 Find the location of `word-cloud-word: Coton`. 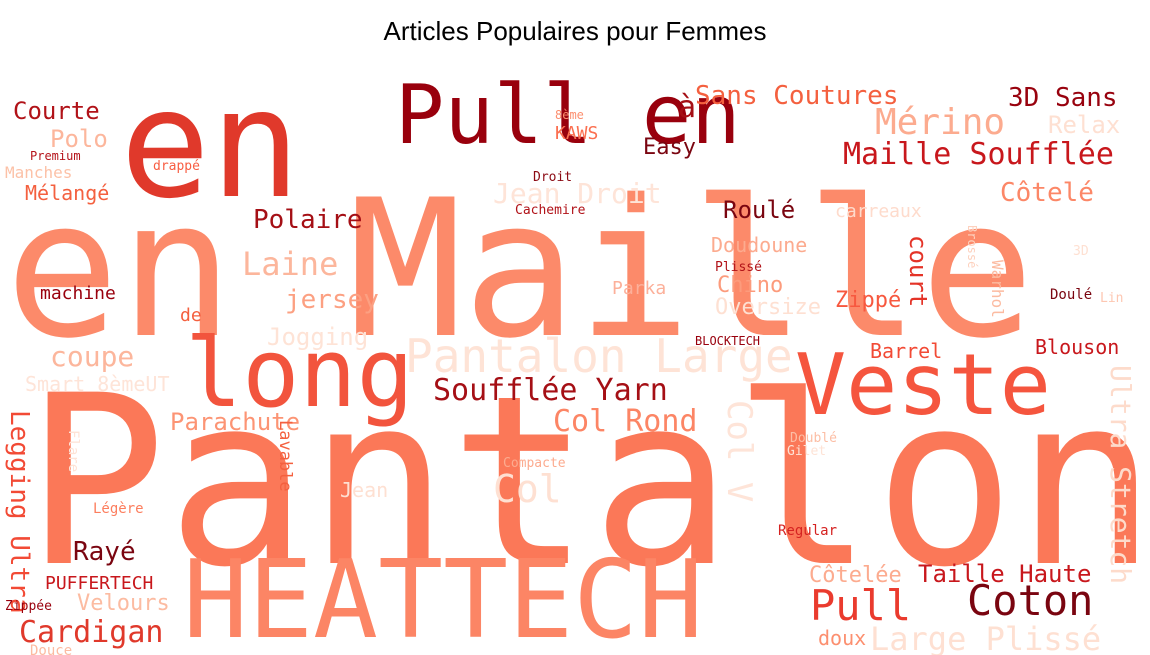

word-cloud-word: Coton is located at coordinates (1030, 600).